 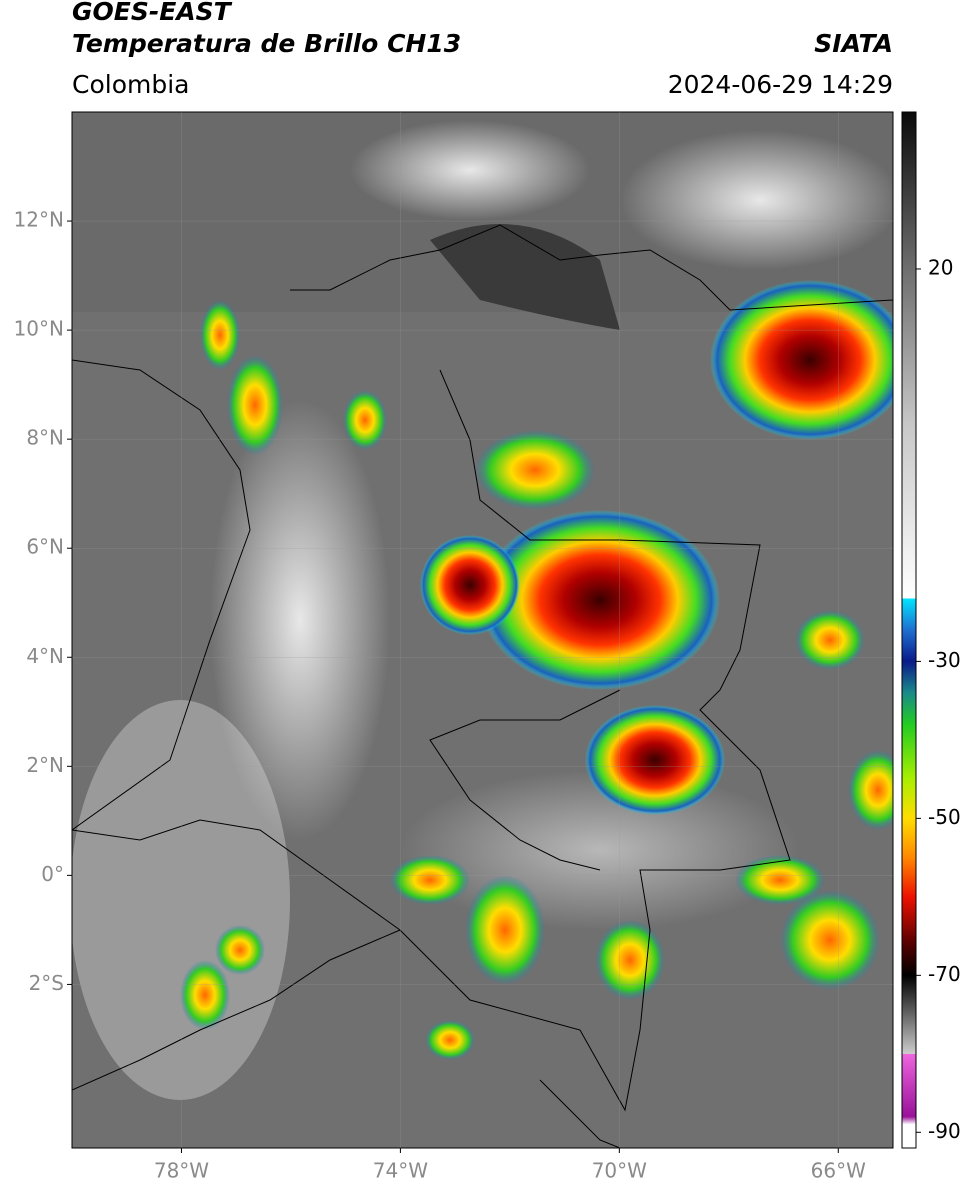 I want to click on y-tick-label: 2°N, so click(x=45, y=765).